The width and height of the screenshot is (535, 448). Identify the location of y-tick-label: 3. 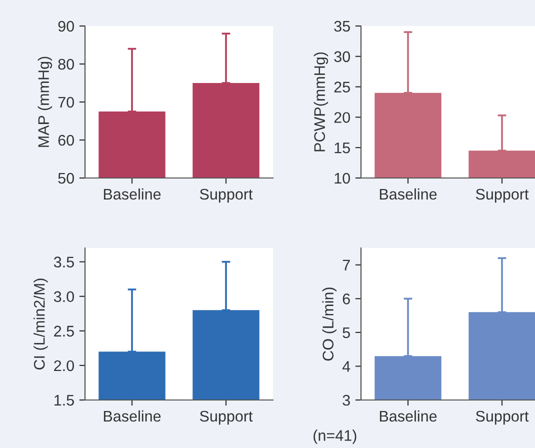
(346, 400).